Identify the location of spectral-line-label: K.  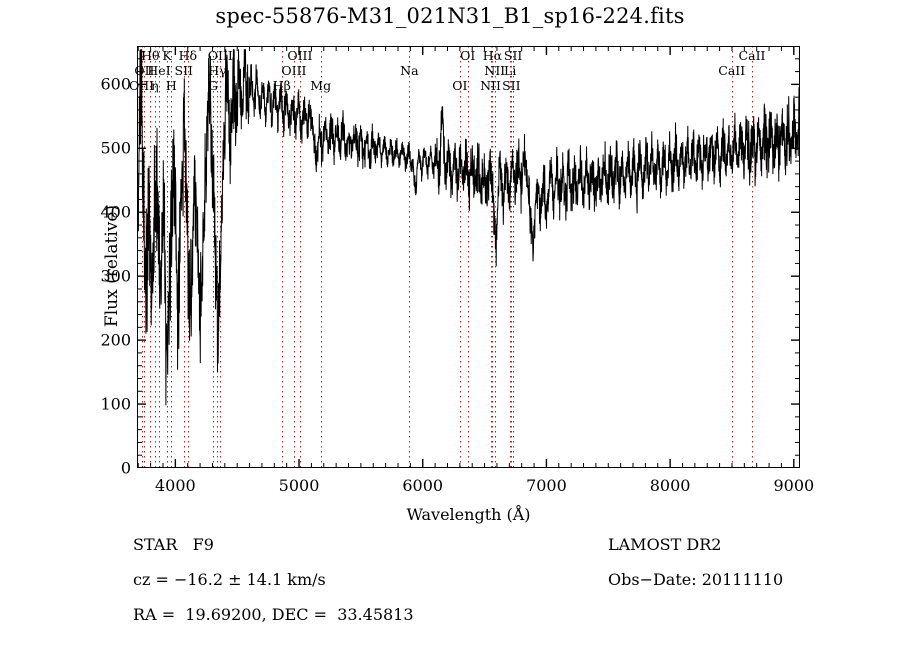
(167, 55).